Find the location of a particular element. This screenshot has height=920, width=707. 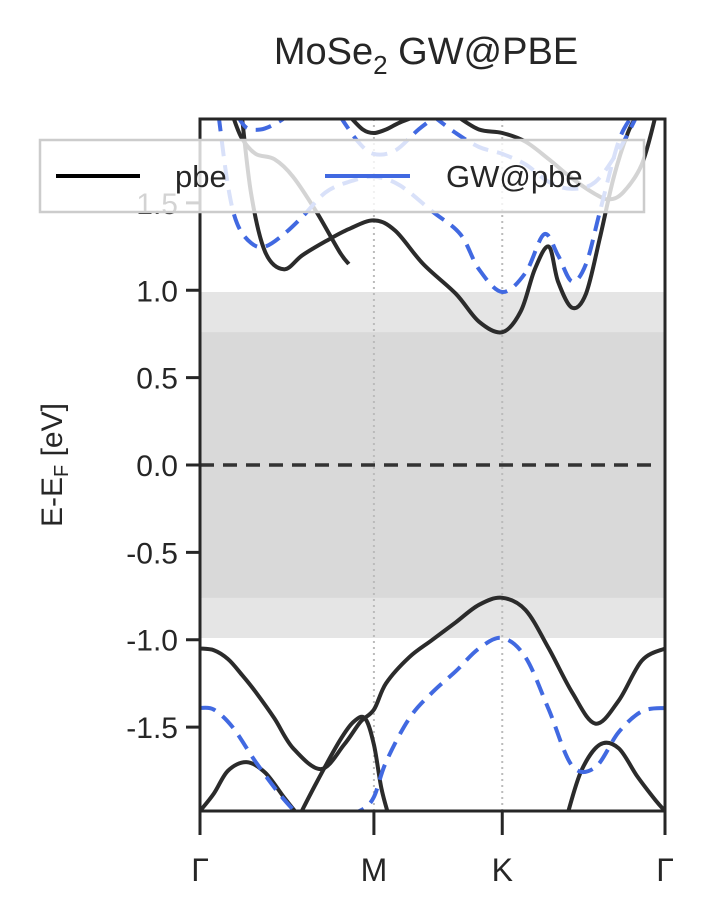

ylabel-main: E-E is located at coordinates (52, 502).